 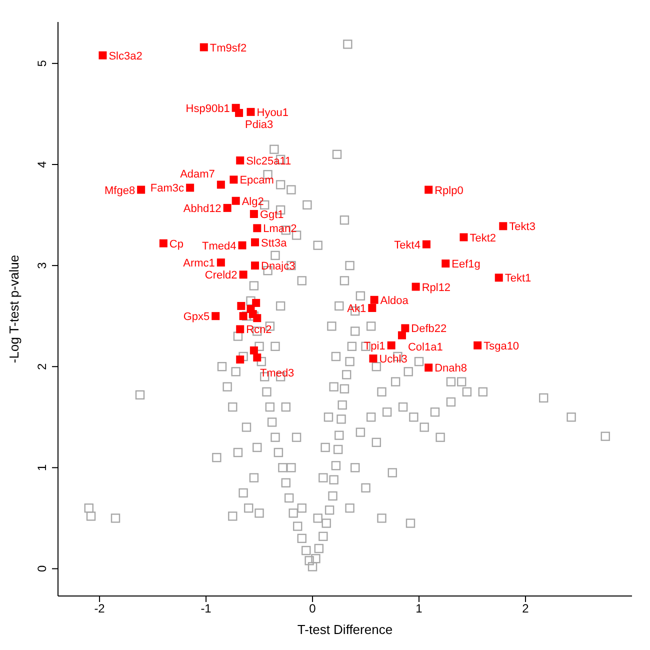 I want to click on x-tick-label: 1, so click(x=419, y=609).